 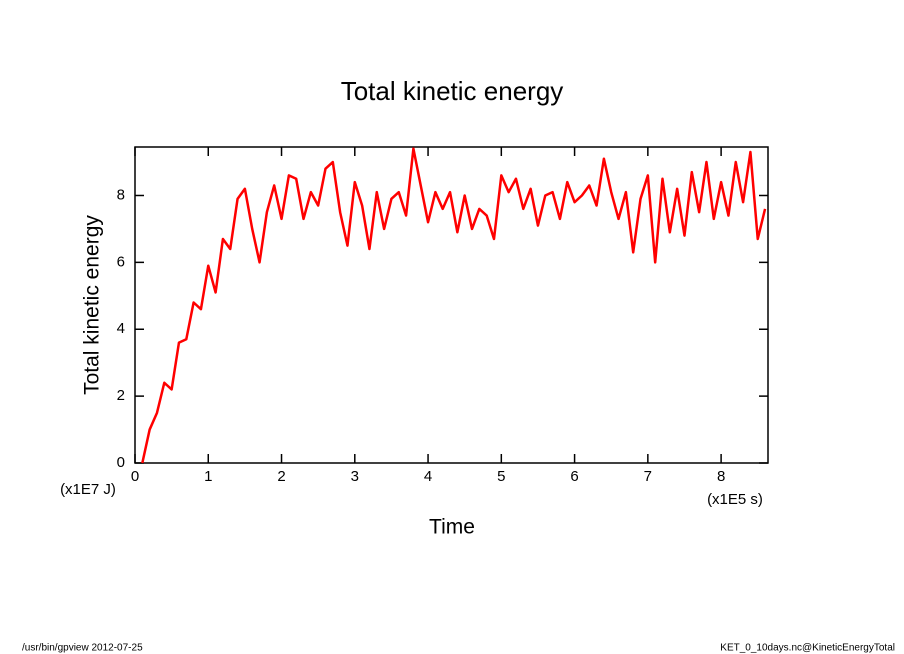 I want to click on x-tick-label: 7, so click(x=648, y=476).